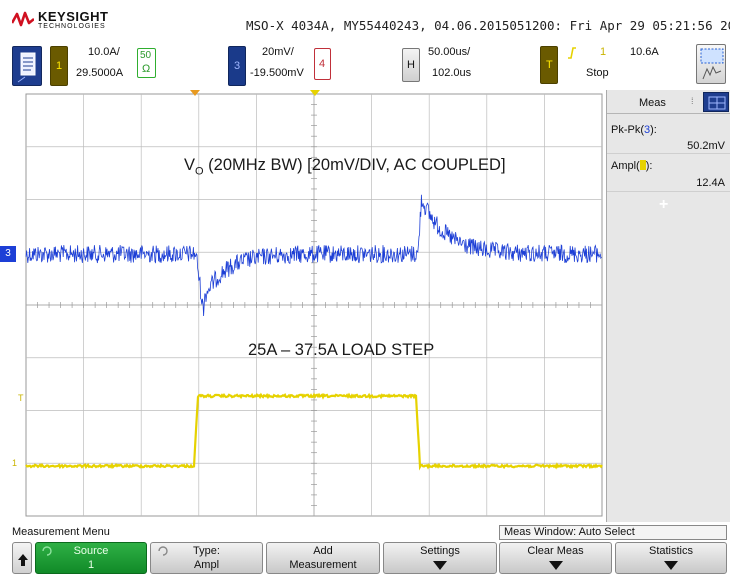  I want to click on pkpk-name: Pk-Pk(, so click(627, 130).